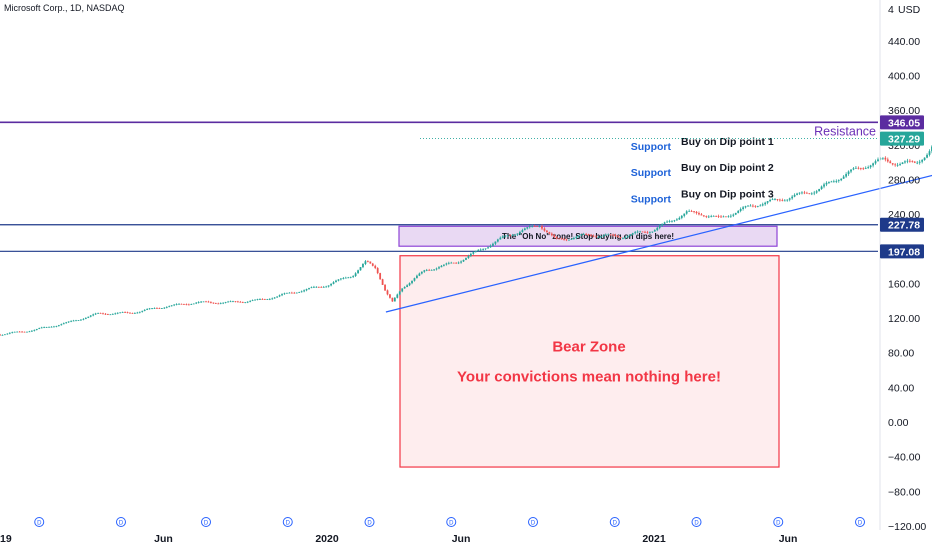 This screenshot has height=550, width=932. I want to click on y-tick-label: 440.00, so click(904, 42).